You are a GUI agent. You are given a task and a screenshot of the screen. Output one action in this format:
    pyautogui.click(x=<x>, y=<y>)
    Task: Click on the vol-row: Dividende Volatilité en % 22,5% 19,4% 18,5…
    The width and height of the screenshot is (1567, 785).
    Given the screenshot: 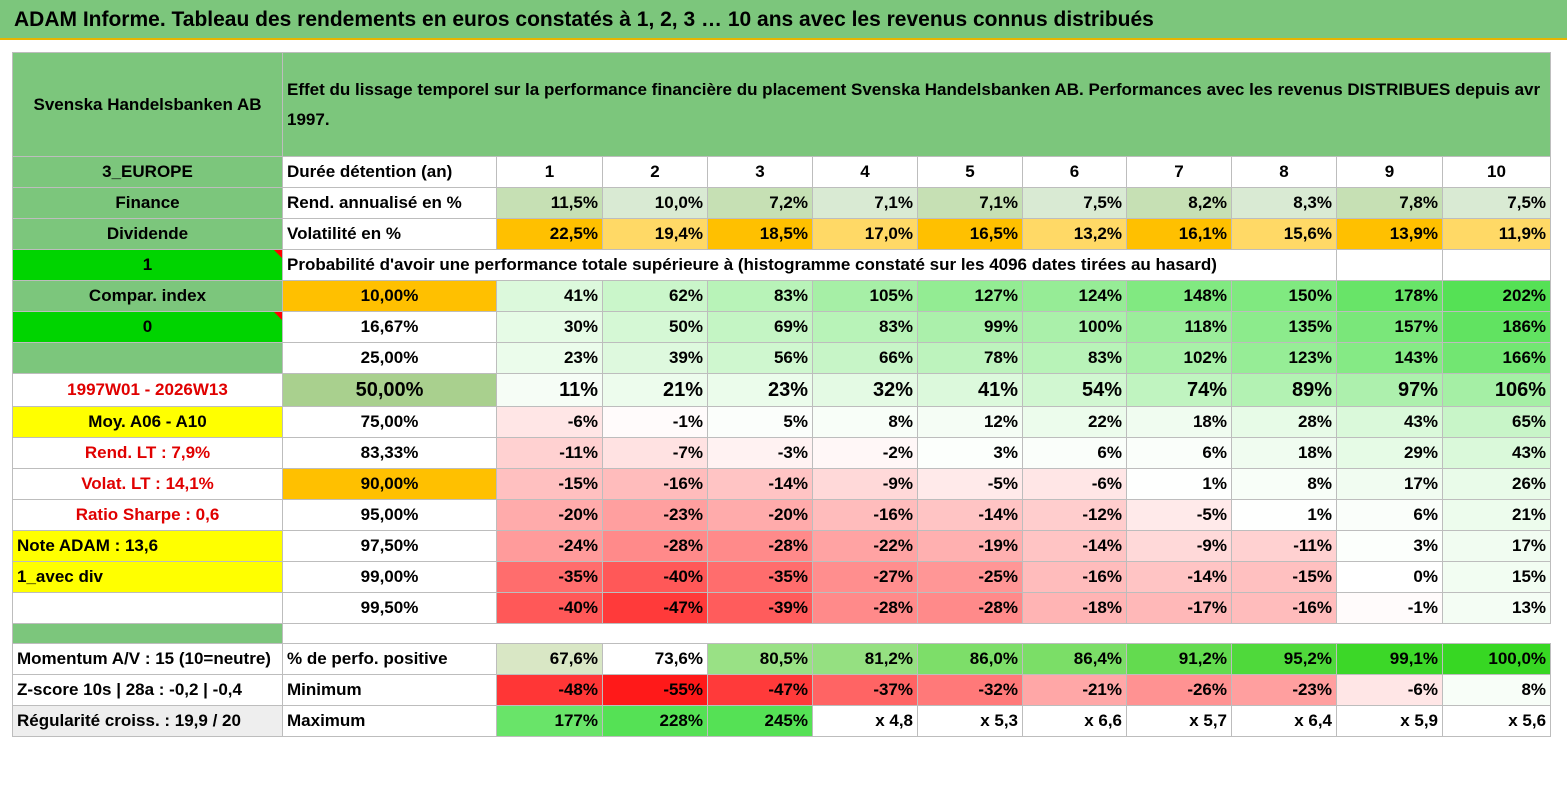 What is the action you would take?
    pyautogui.click(x=782, y=234)
    